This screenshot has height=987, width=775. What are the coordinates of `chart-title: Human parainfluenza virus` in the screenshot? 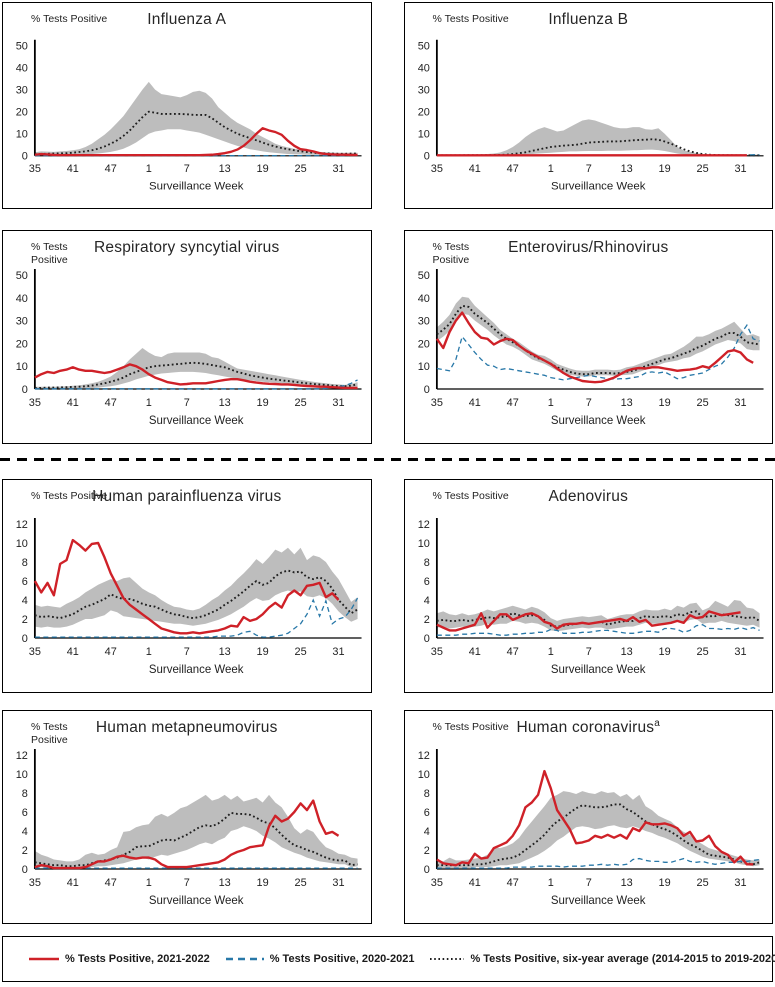 It's located at (187, 497).